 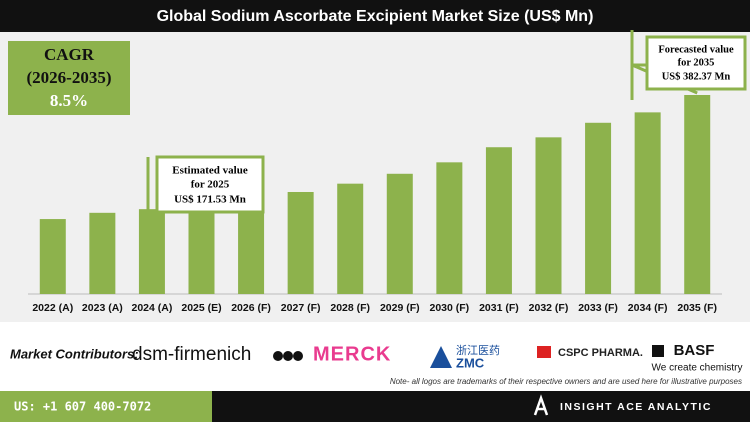 What do you see at coordinates (352, 354) in the screenshot?
I see `logo: MERCK` at bounding box center [352, 354].